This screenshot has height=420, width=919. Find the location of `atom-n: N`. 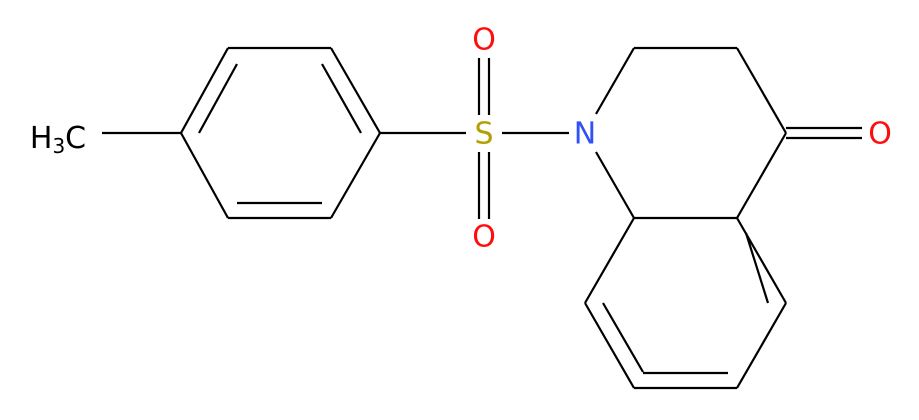

atom-n: N is located at coordinates (585, 134).